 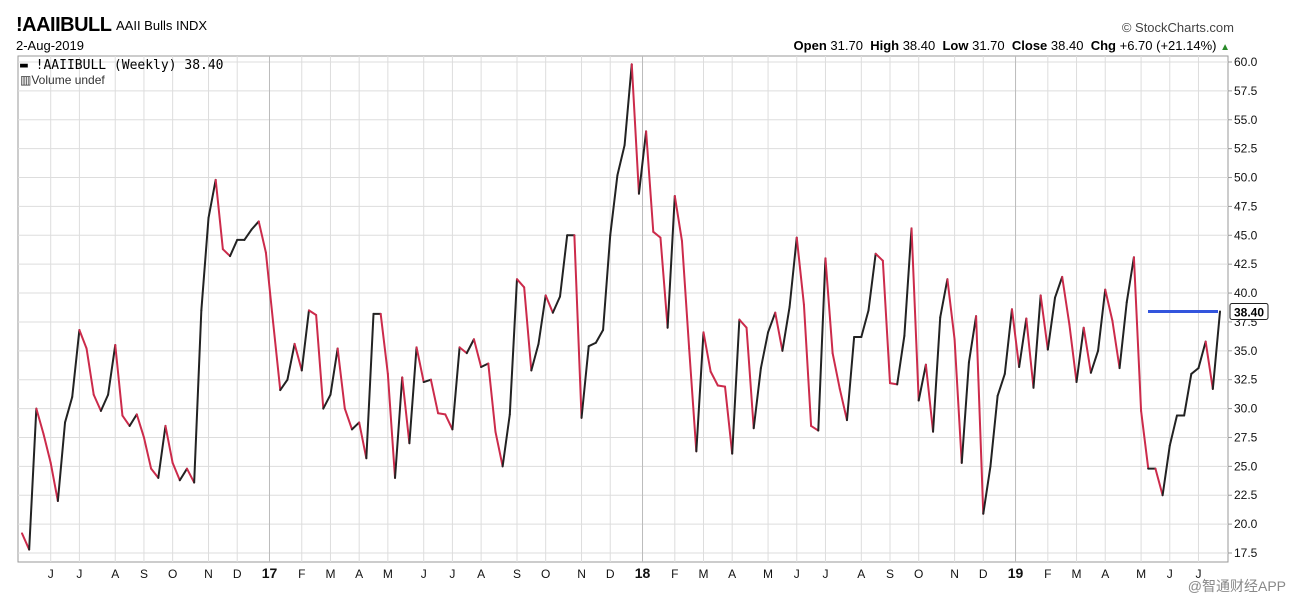 What do you see at coordinates (129, 65) in the screenshot?
I see `legend-series-label: !AAIIBULL (Weekly) 38.40` at bounding box center [129, 65].